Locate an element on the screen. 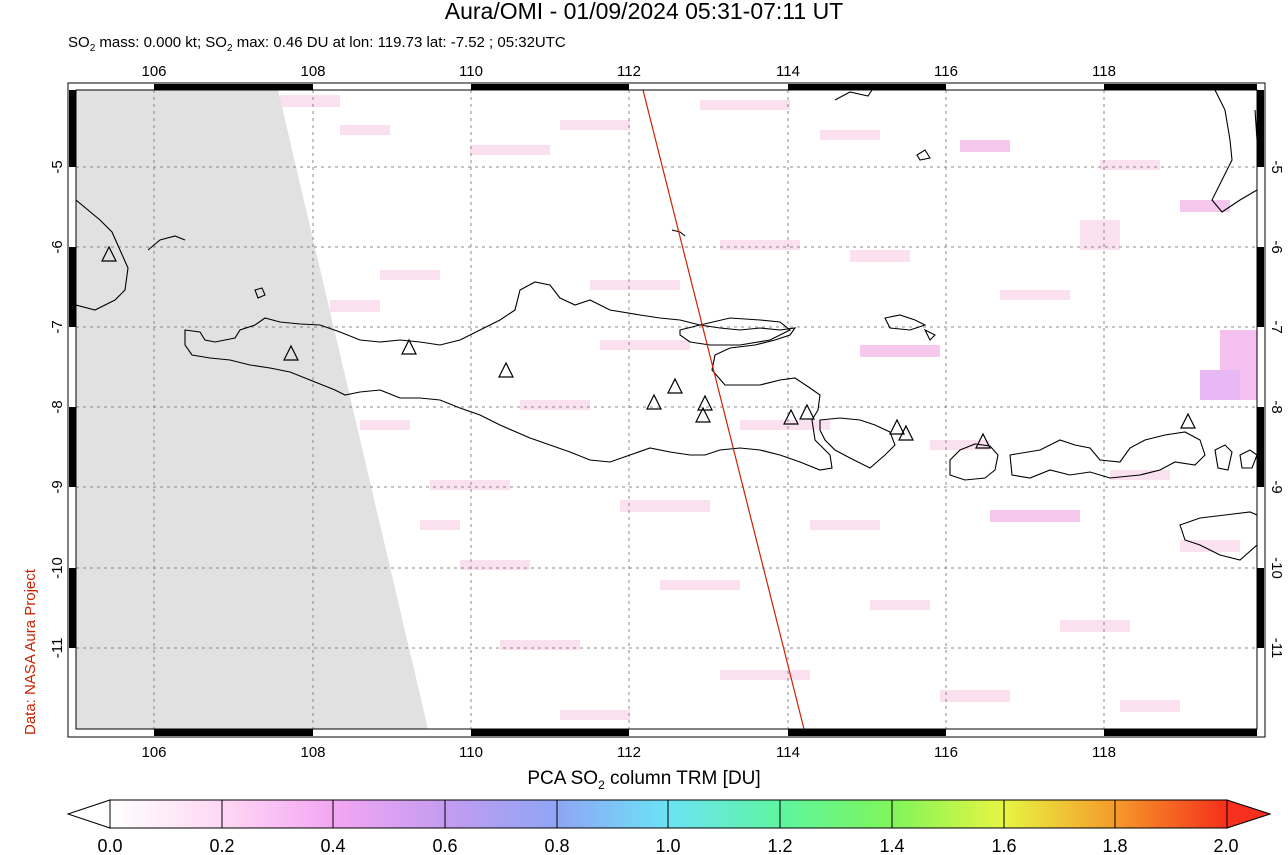 The image size is (1288, 855). lat-label-left: -5 is located at coordinates (57, 166).